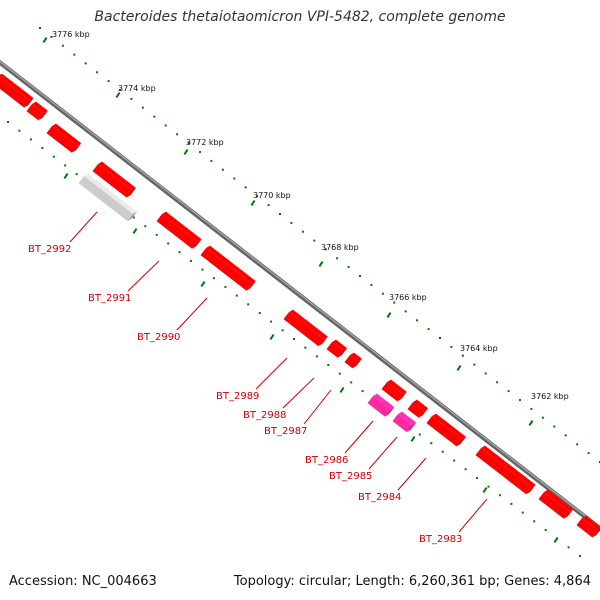 Image resolution: width=600 pixels, height=600 pixels. Describe the element at coordinates (264, 415) in the screenshot. I see `gene-label-BT_2988: BT_2988` at that location.